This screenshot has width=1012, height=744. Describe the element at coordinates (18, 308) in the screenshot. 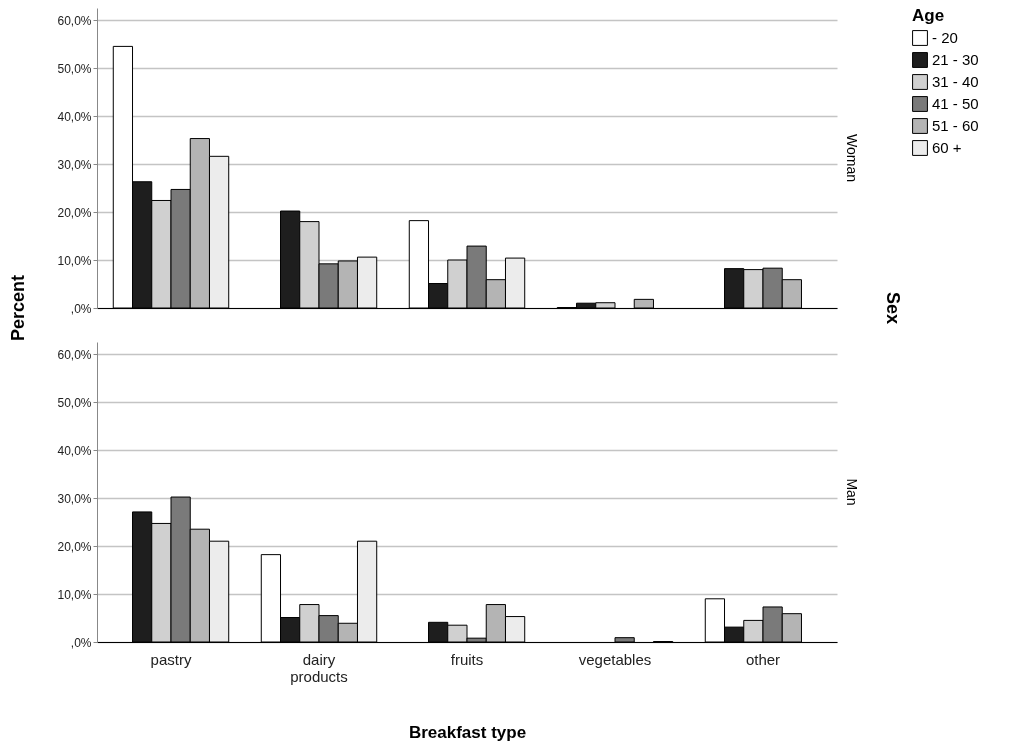

I see `y-axis-title: Percent` at that location.